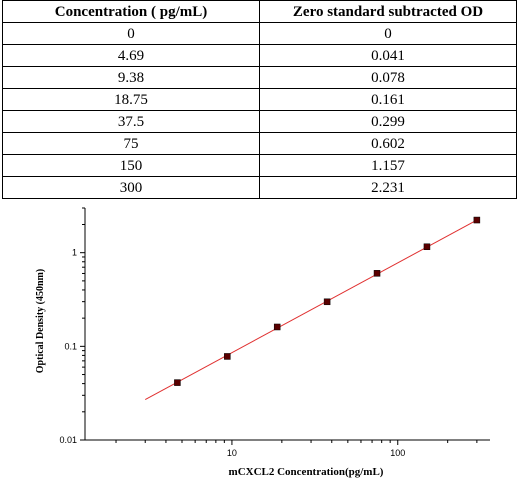 The height and width of the screenshot is (496, 523). What do you see at coordinates (40, 321) in the screenshot?
I see `y-axis-title: Optical Density (450nm)` at bounding box center [40, 321].